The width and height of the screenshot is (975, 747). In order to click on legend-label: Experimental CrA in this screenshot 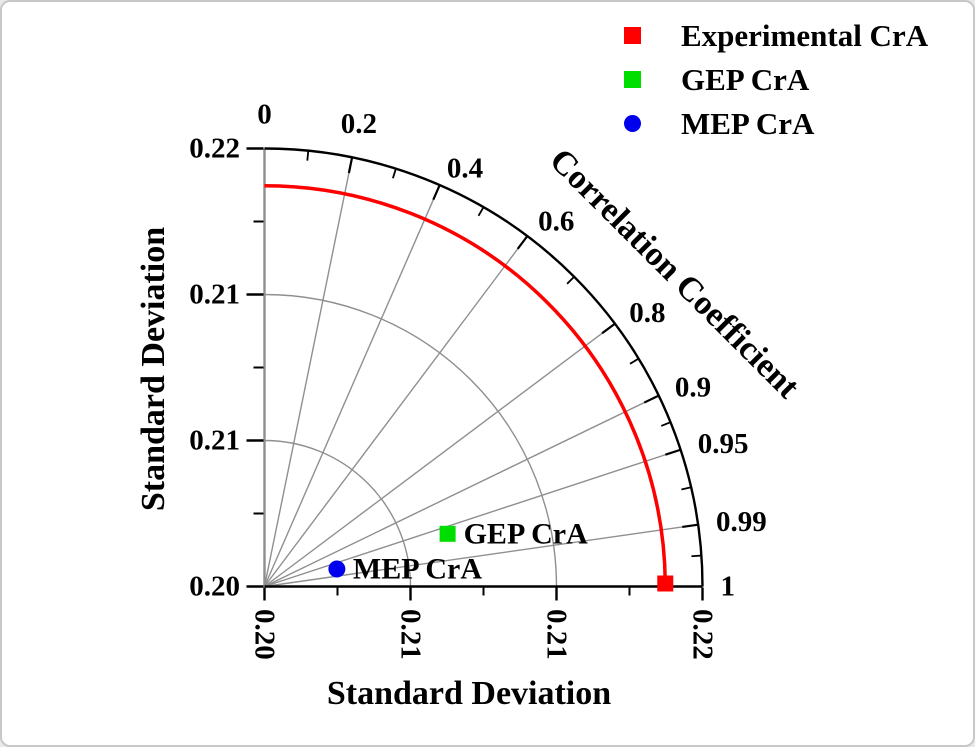, I will do `click(805, 35)`.